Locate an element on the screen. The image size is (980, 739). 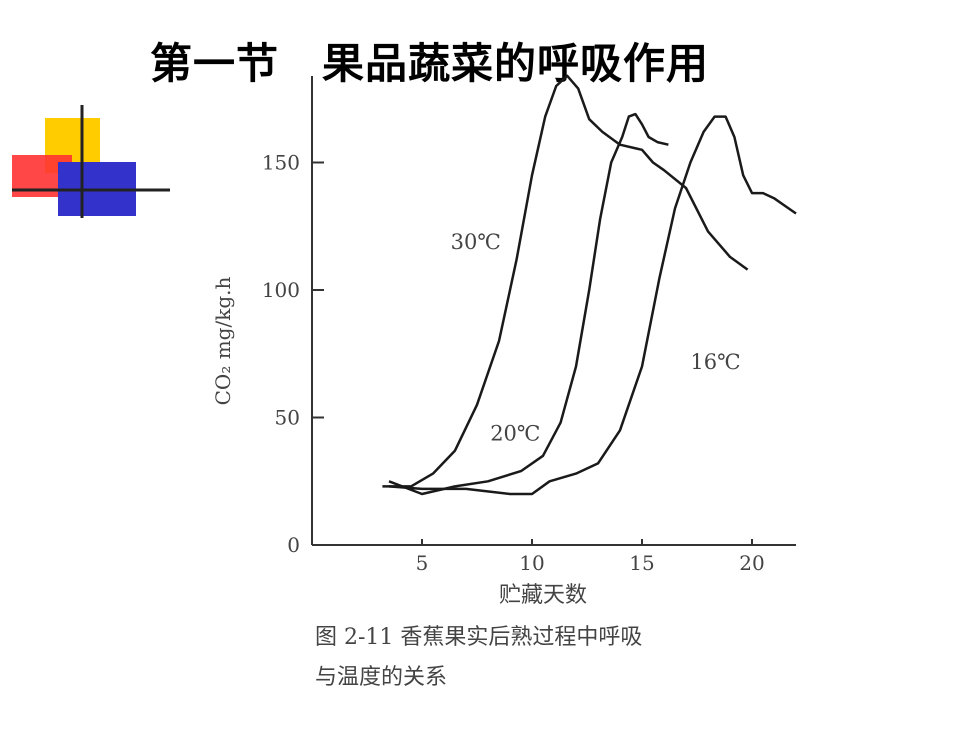
caption-line-2: 与温度的关系 is located at coordinates (381, 677).